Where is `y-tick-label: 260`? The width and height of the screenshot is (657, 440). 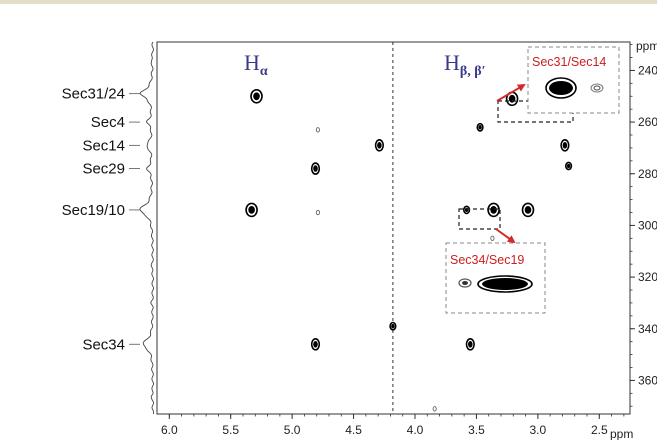 y-tick-label: 260 is located at coordinates (647, 122).